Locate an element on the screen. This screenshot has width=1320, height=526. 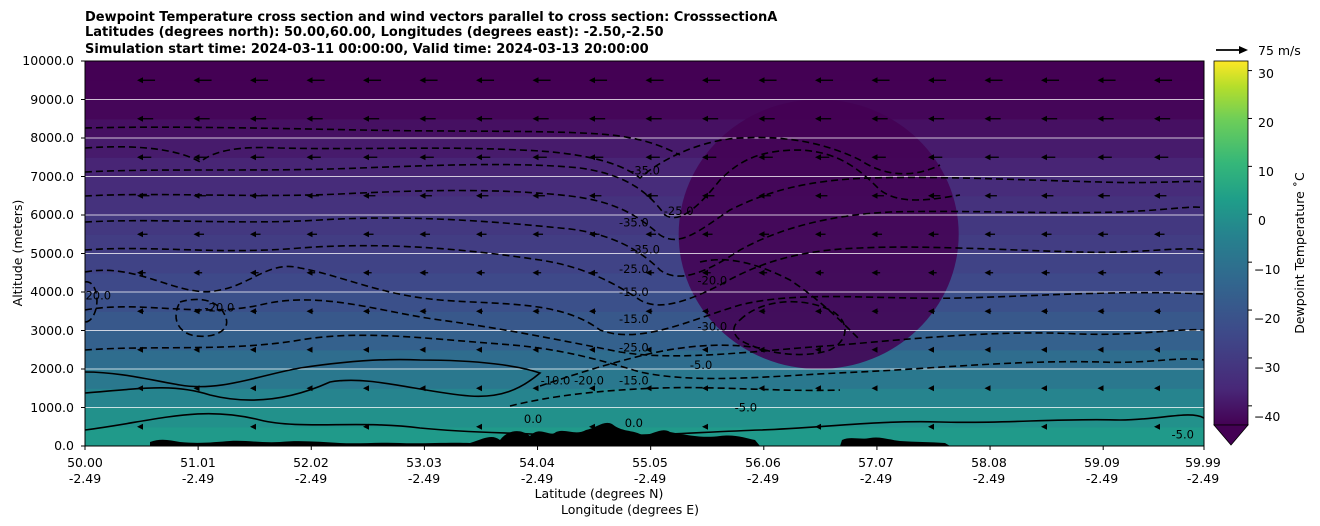
contour-label: -20.0 is located at coordinates (712, 280).